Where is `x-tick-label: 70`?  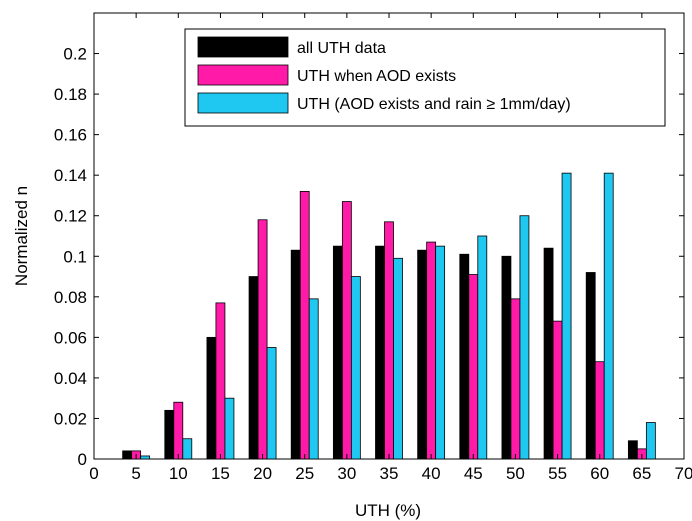 x-tick-label: 70 is located at coordinates (683, 473).